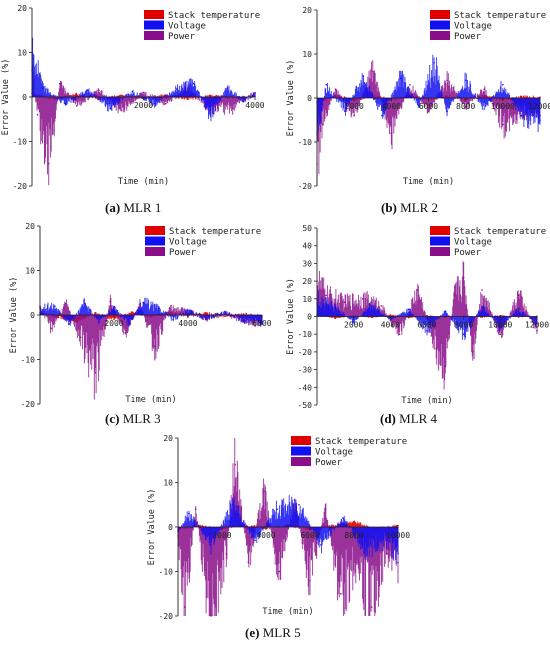  I want to click on x-tick-label: 12000, so click(537, 325).